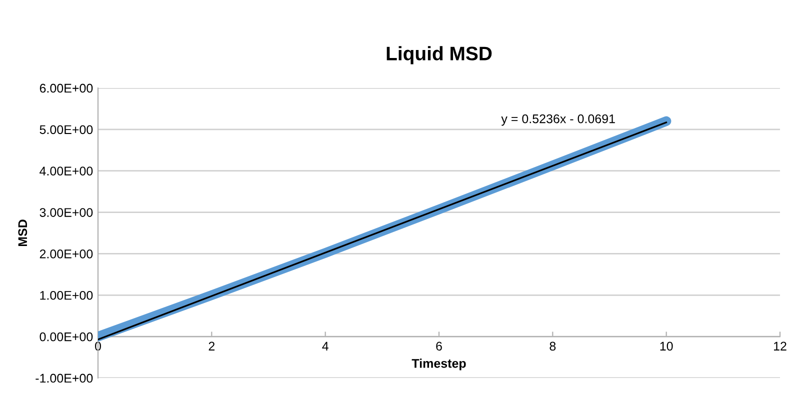 Image resolution: width=800 pixels, height=401 pixels. I want to click on x-tick-label: 4, so click(325, 346).